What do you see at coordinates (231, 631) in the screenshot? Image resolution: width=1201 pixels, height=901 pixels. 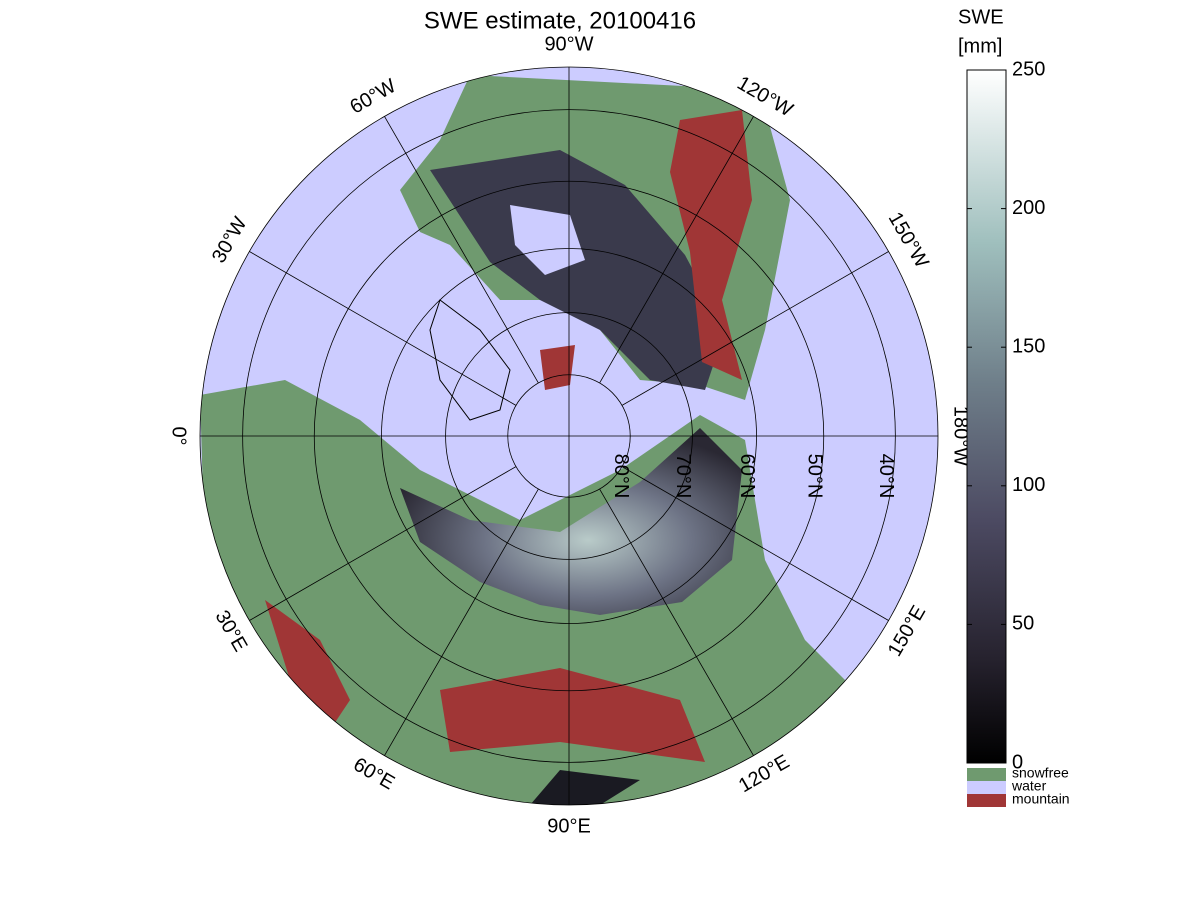 I see `longitude-label: 30°E` at bounding box center [231, 631].